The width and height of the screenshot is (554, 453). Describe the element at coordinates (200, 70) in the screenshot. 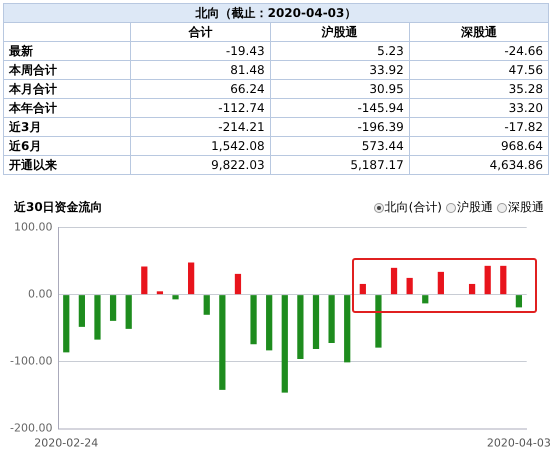

I see `data-label: 81.48` at that location.